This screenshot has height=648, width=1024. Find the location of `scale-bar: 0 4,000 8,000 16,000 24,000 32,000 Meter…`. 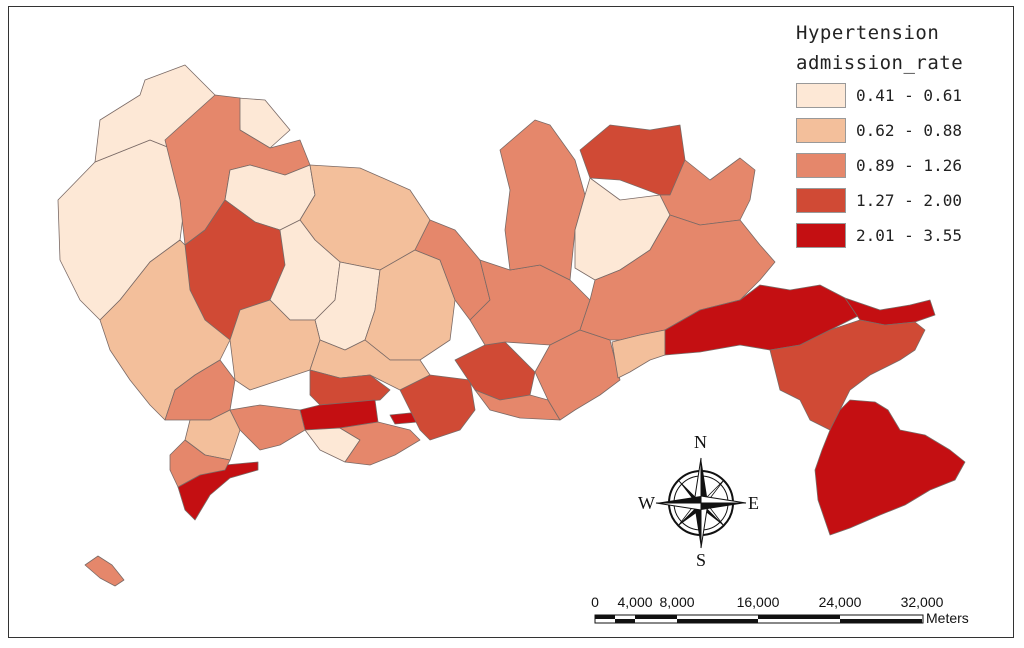

scale-bar: 0 4,000 8,000 16,000 24,000 32,000 Meter… is located at coordinates (780, 614).